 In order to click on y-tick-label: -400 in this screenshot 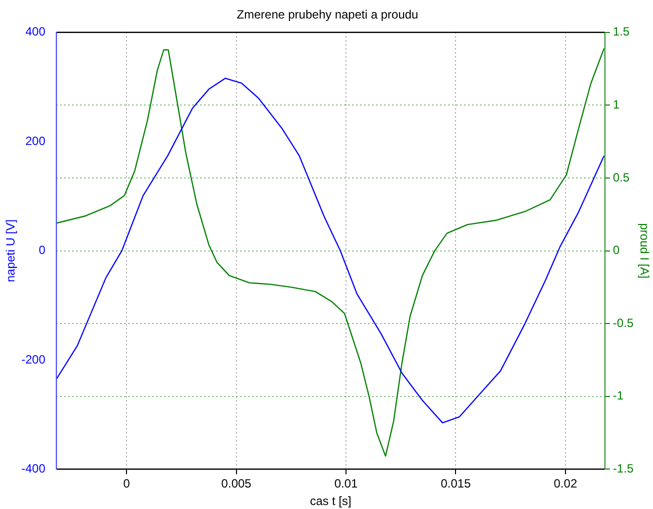, I will do `click(33, 469)`.